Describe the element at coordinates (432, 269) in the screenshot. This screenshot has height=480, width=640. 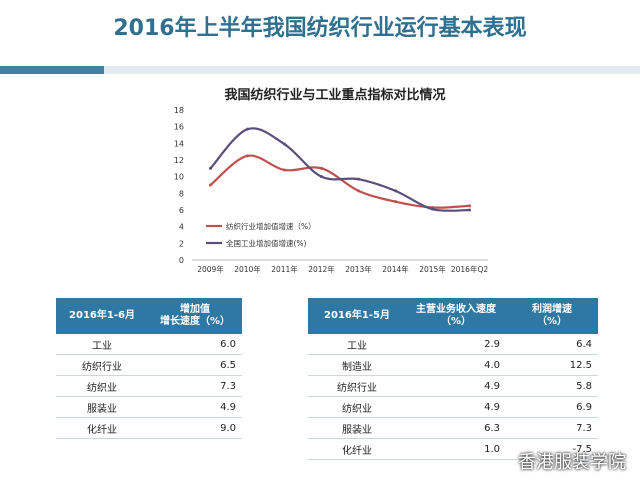
I see `x-tick-label: 2015年` at that location.